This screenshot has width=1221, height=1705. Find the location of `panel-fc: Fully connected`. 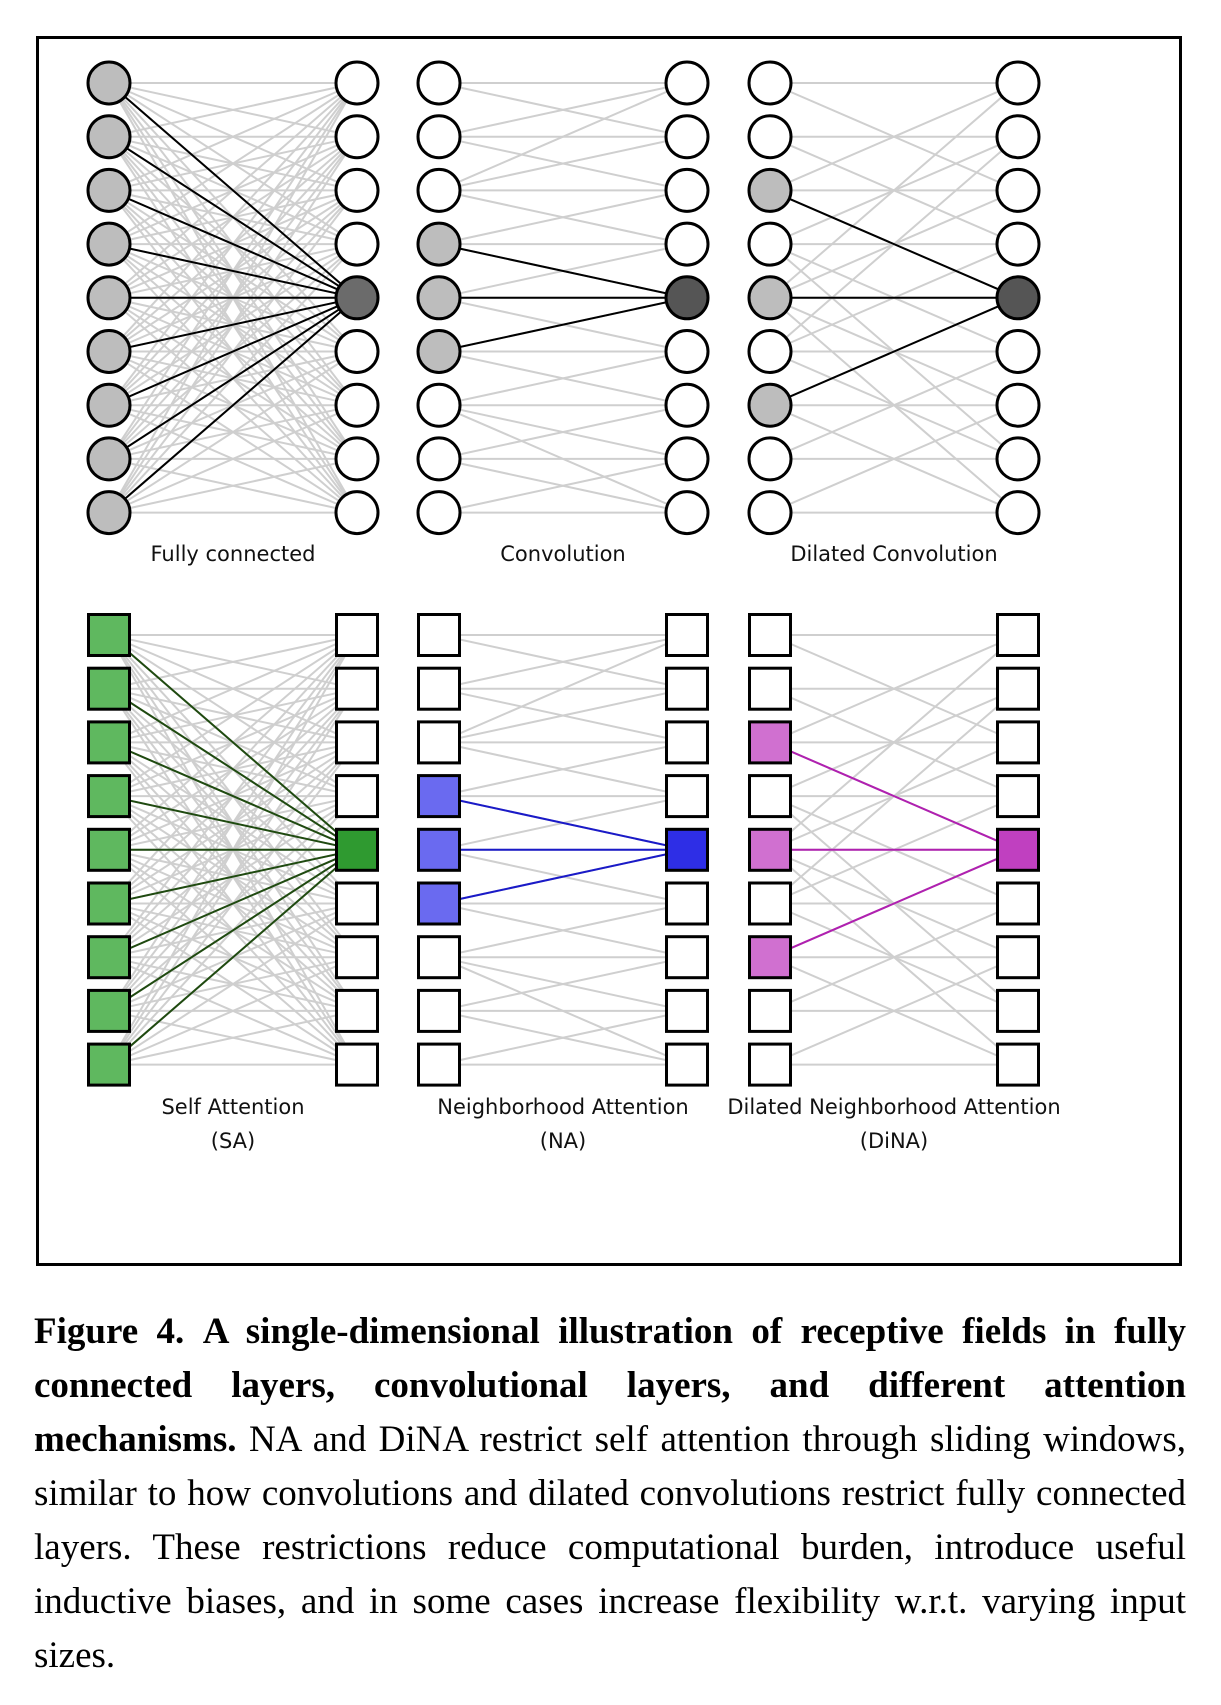

panel-fc: Fully connected is located at coordinates (233, 313).